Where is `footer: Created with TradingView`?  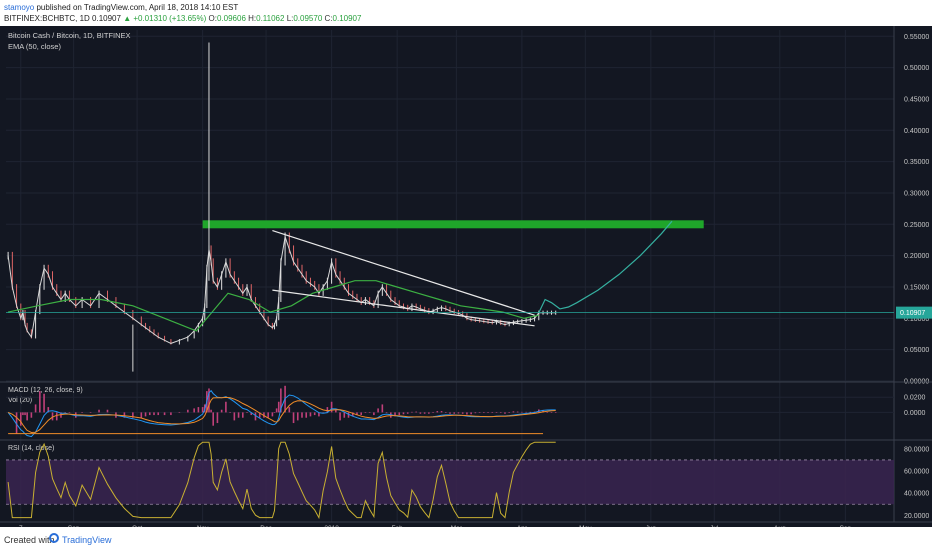 footer: Created with TradingView is located at coordinates (466, 540).